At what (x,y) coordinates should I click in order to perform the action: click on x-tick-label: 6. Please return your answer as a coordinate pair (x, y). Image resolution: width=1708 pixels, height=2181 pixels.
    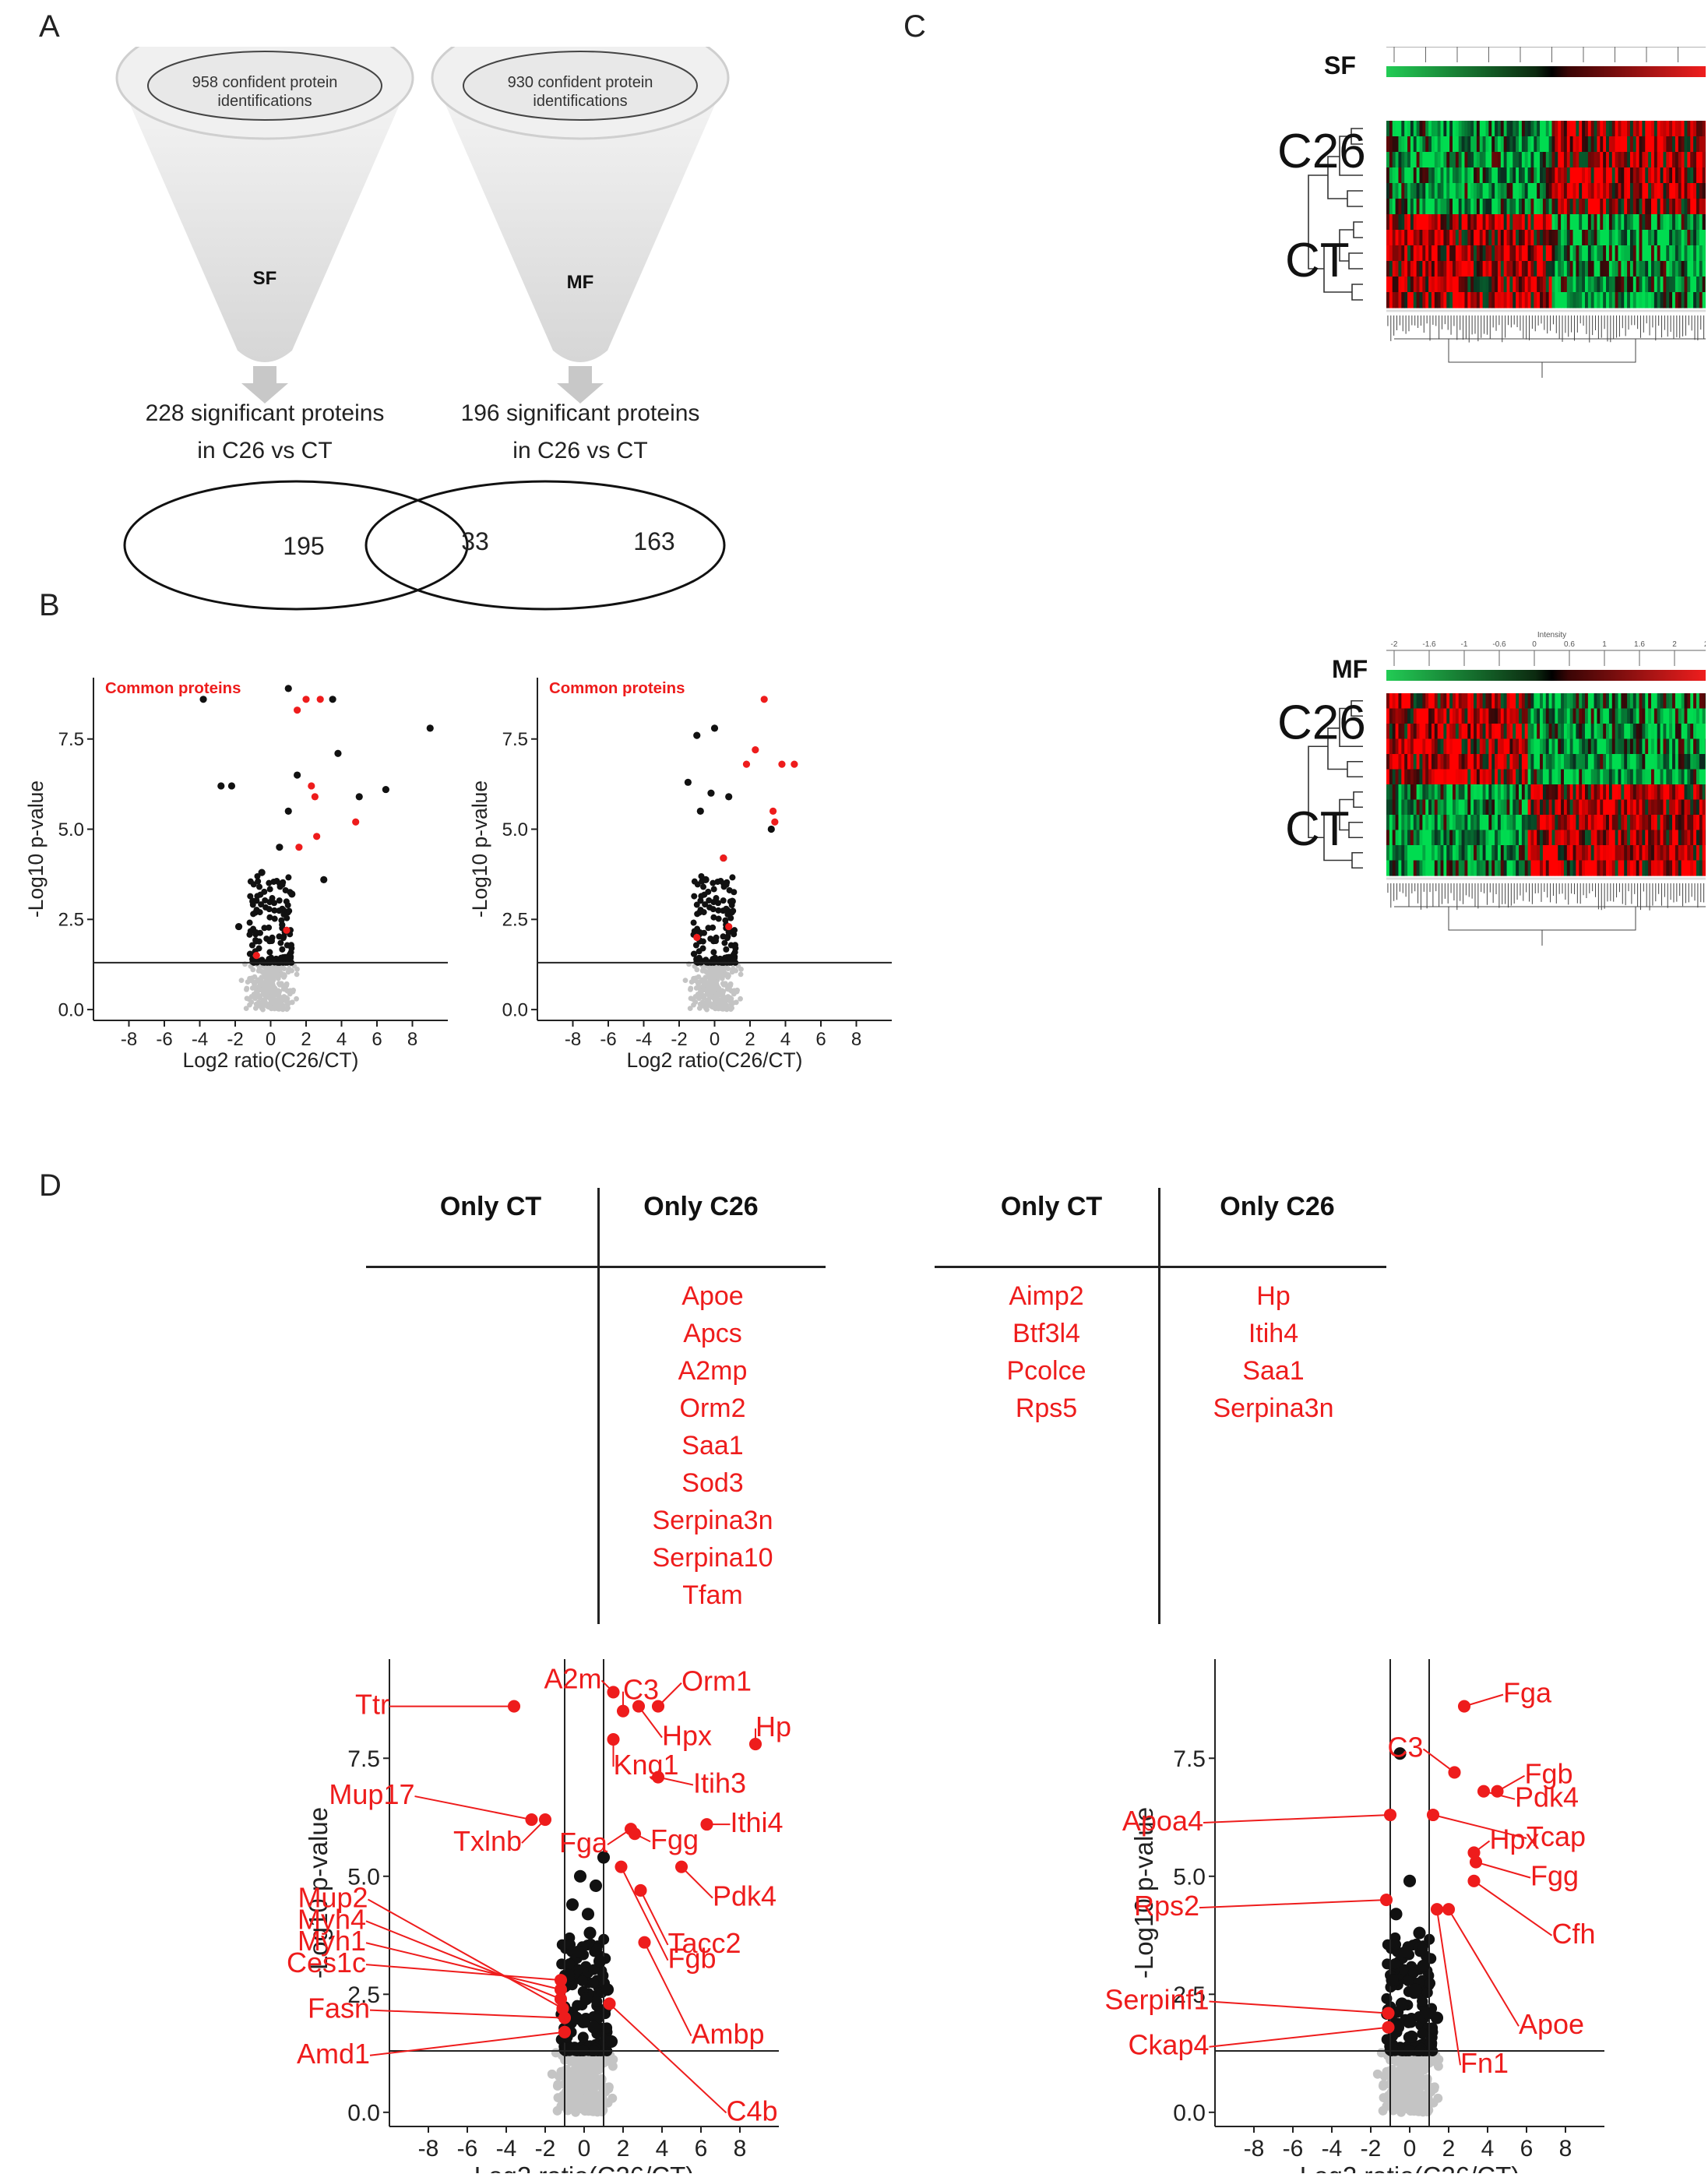
    Looking at the image, I should click on (820, 1039).